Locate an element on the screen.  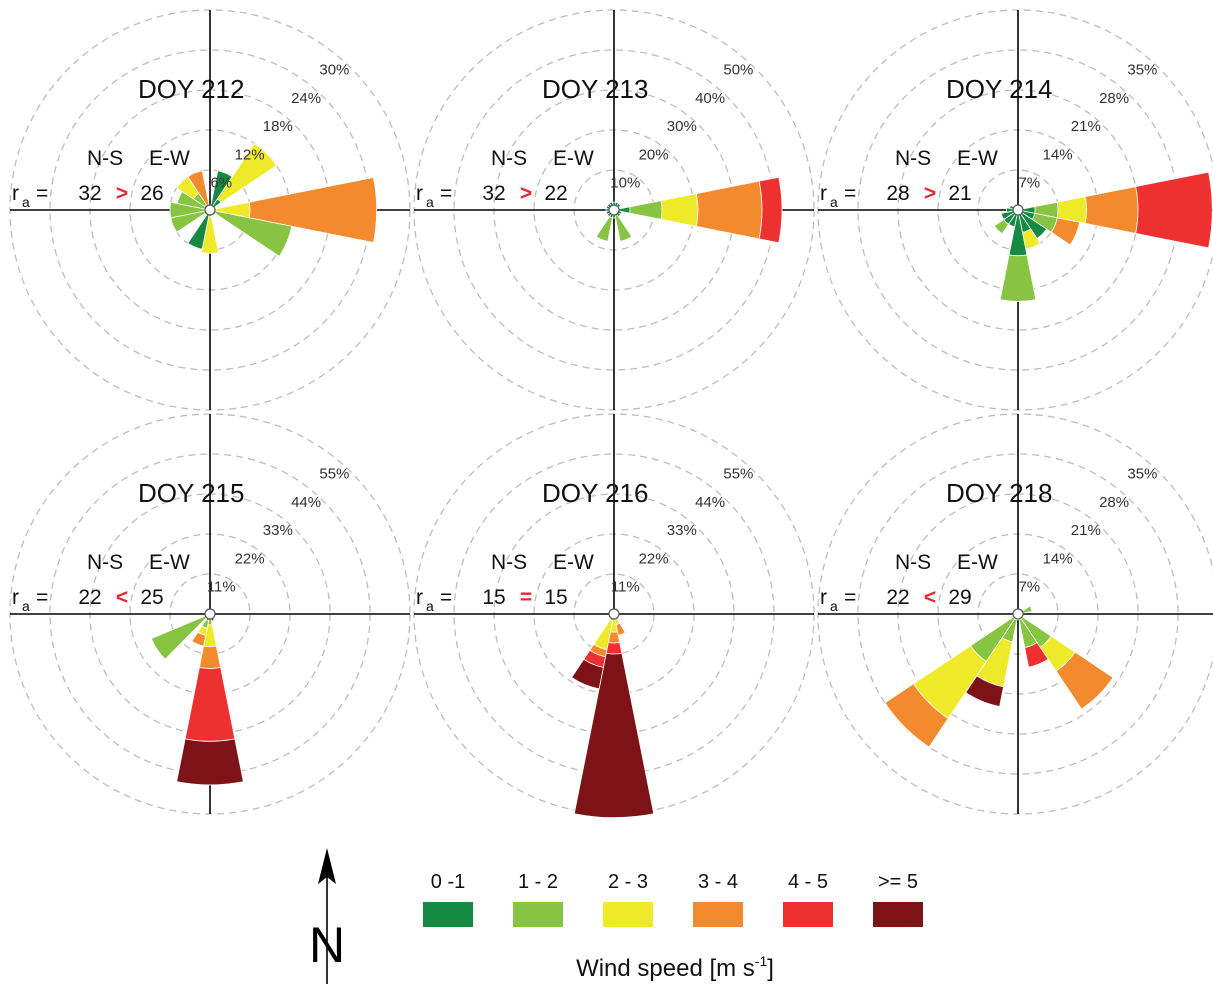
legend-item: 1 - 2 is located at coordinates (538, 899).